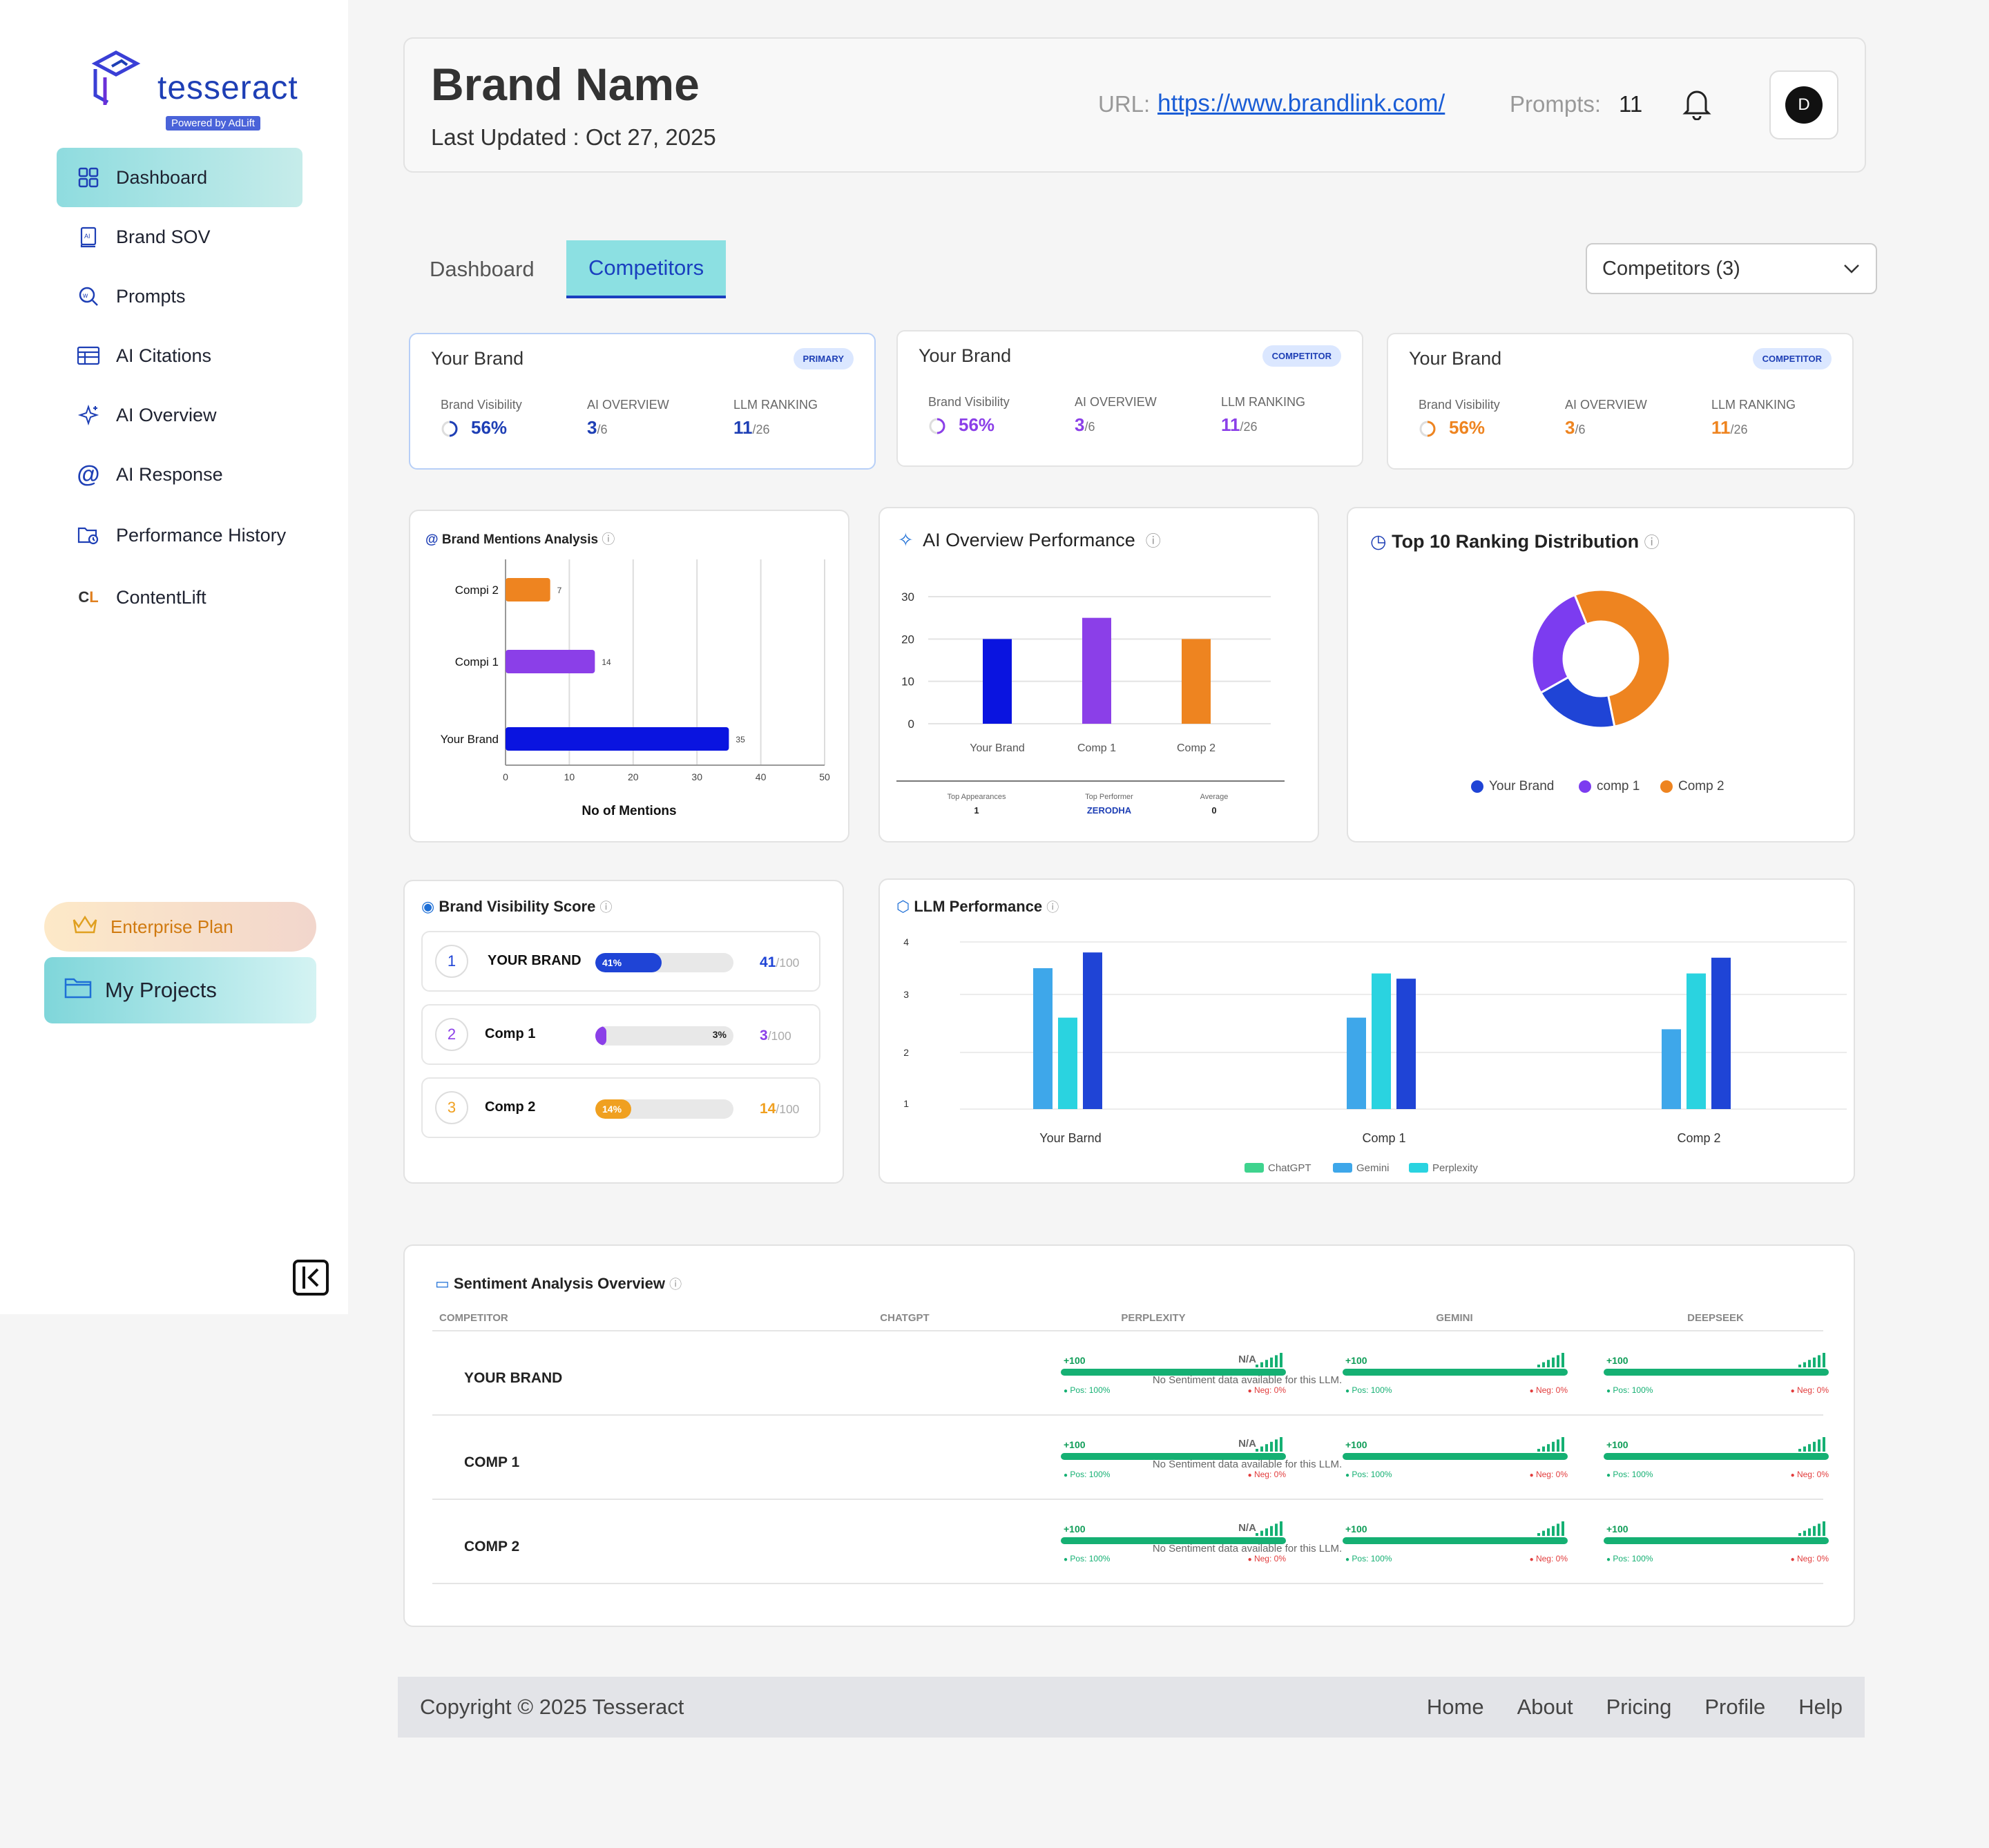  Describe the element at coordinates (1732, 268) in the screenshot. I see `competitors-select: Competitors (3)` at that location.